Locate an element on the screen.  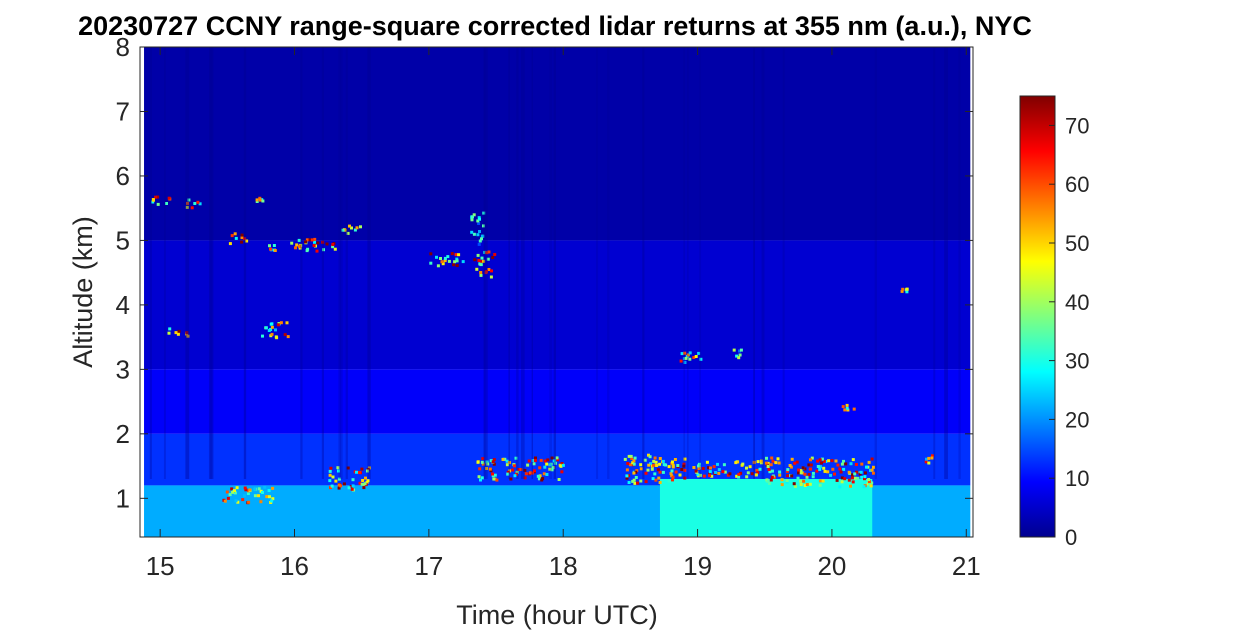
boundary-layer-block is located at coordinates (766, 507).